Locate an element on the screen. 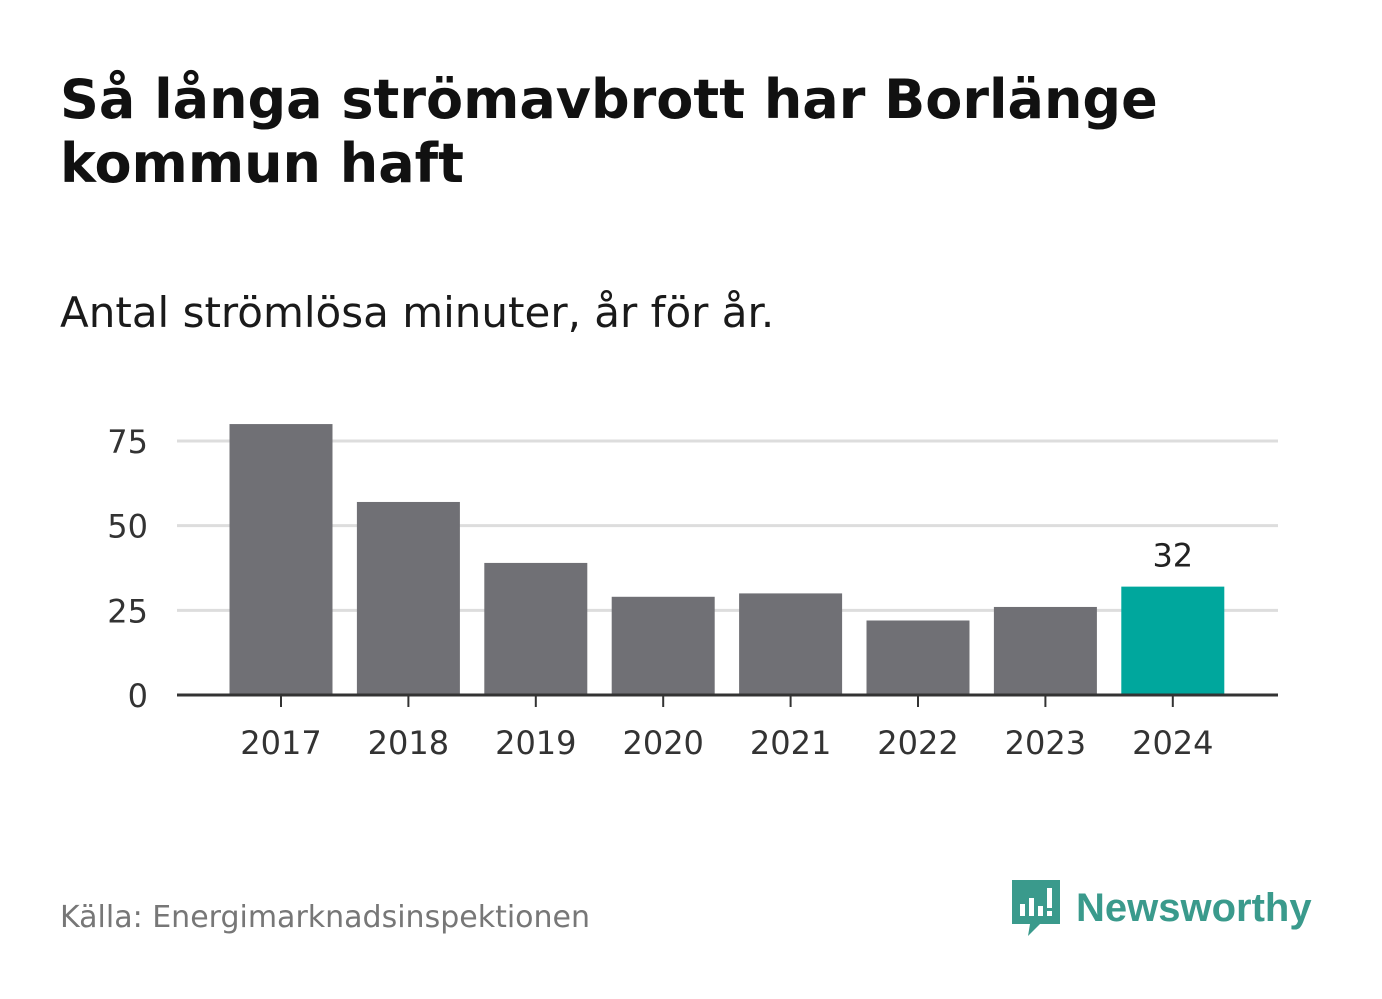 The width and height of the screenshot is (1382, 999). newsworthy-logo-icon is located at coordinates (1036, 908).